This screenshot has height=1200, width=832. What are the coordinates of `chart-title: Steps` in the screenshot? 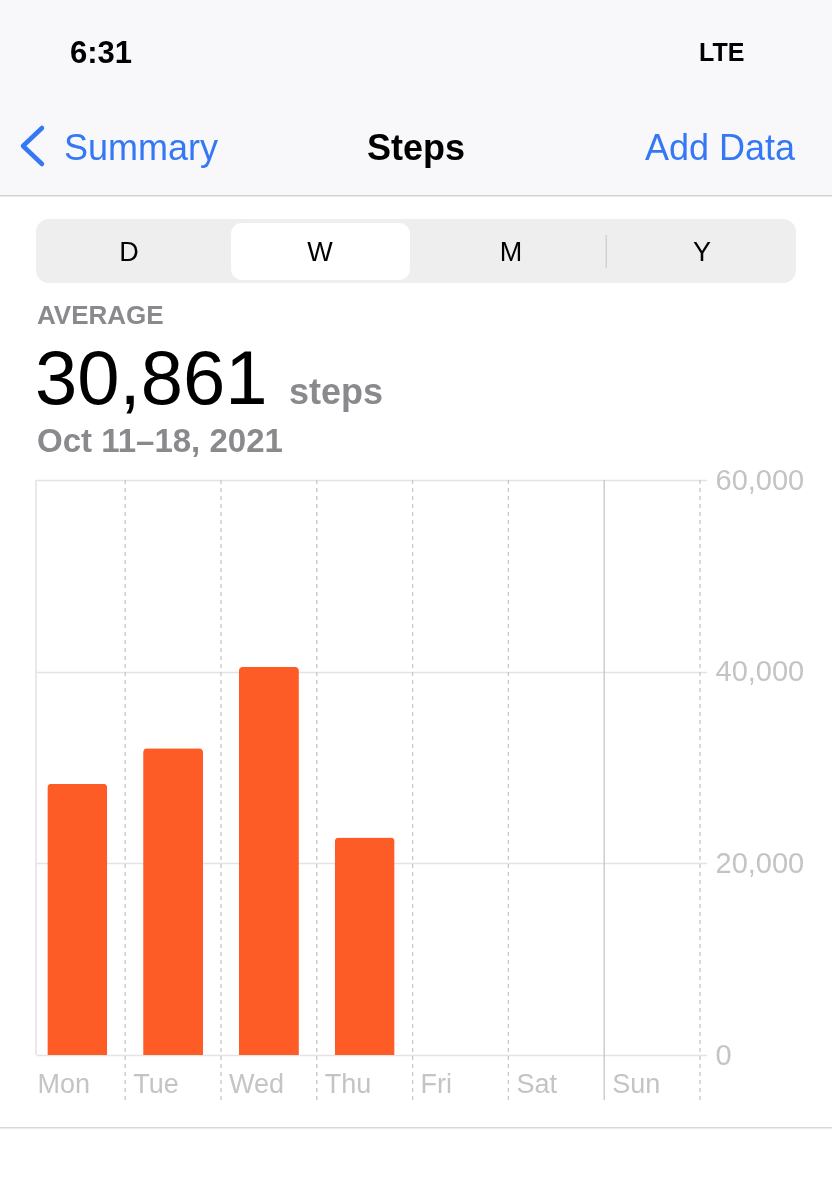 It's located at (416, 147).